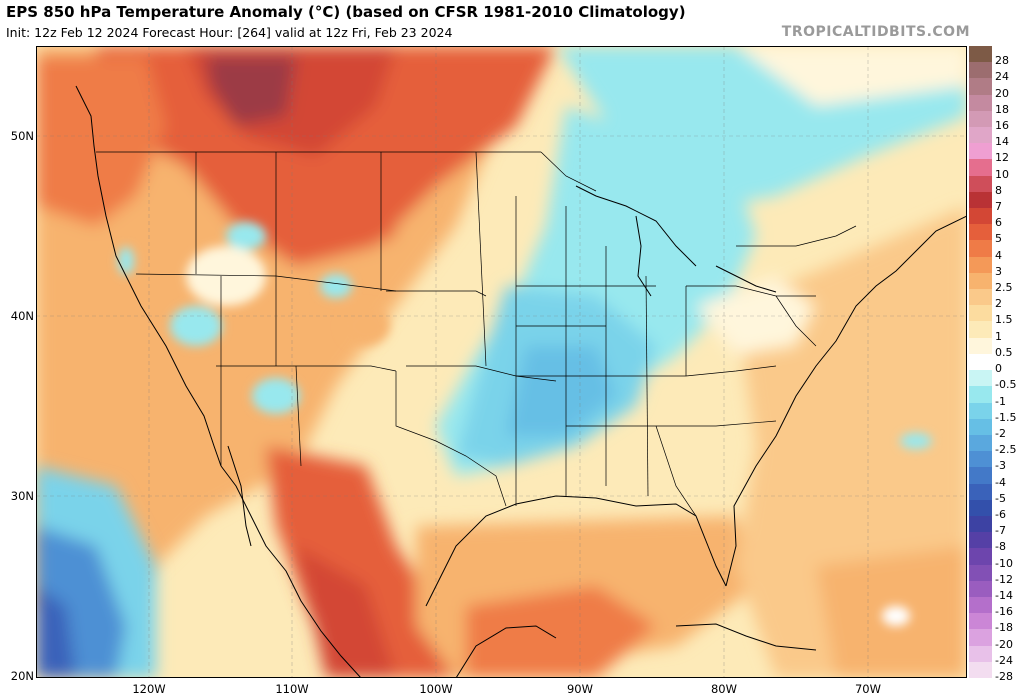 Image resolution: width=1024 pixels, height=696 pixels. Describe the element at coordinates (1002, 126) in the screenshot. I see `colorbar-tick-label: 16` at that location.